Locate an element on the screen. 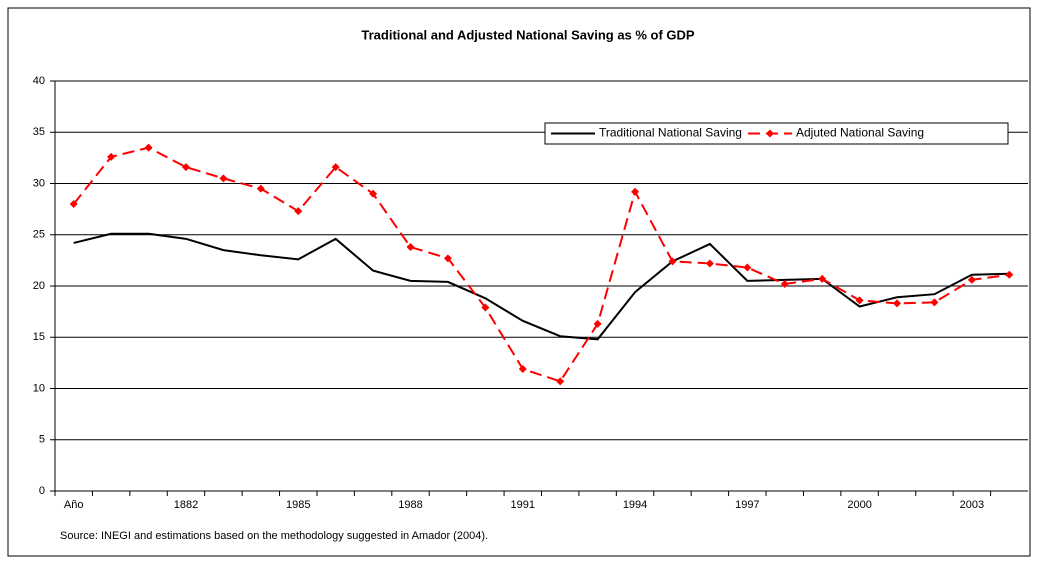 The image size is (1039, 578). x-tick-label: 1994 is located at coordinates (635, 505).